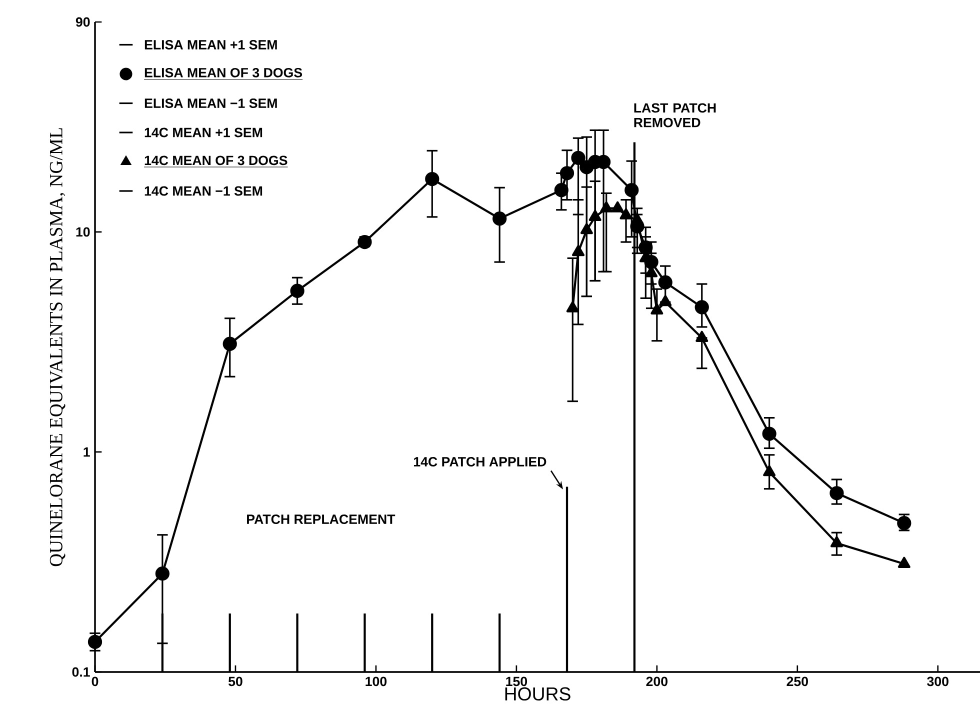 The width and height of the screenshot is (980, 726). What do you see at coordinates (675, 115) in the screenshot?
I see `ref-line-label: LAST PATCH REMOVED` at bounding box center [675, 115].